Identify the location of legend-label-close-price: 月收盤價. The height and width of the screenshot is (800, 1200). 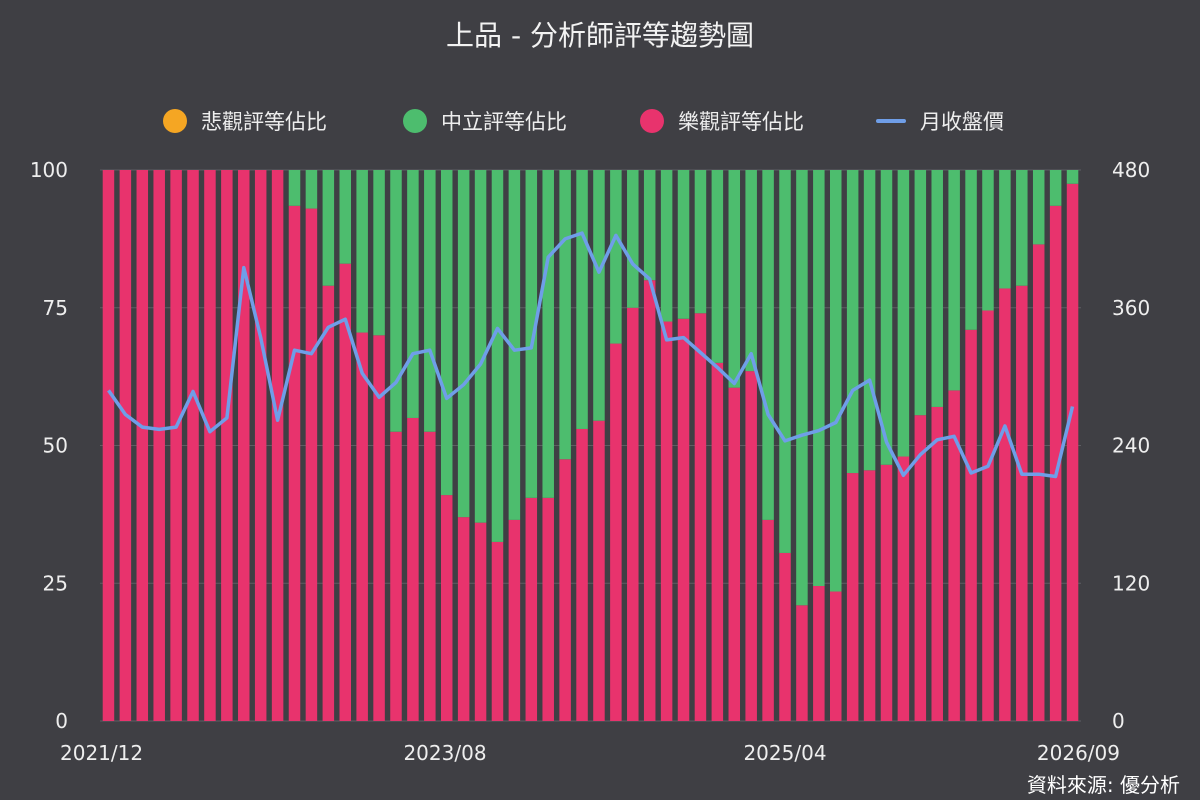
(962, 122).